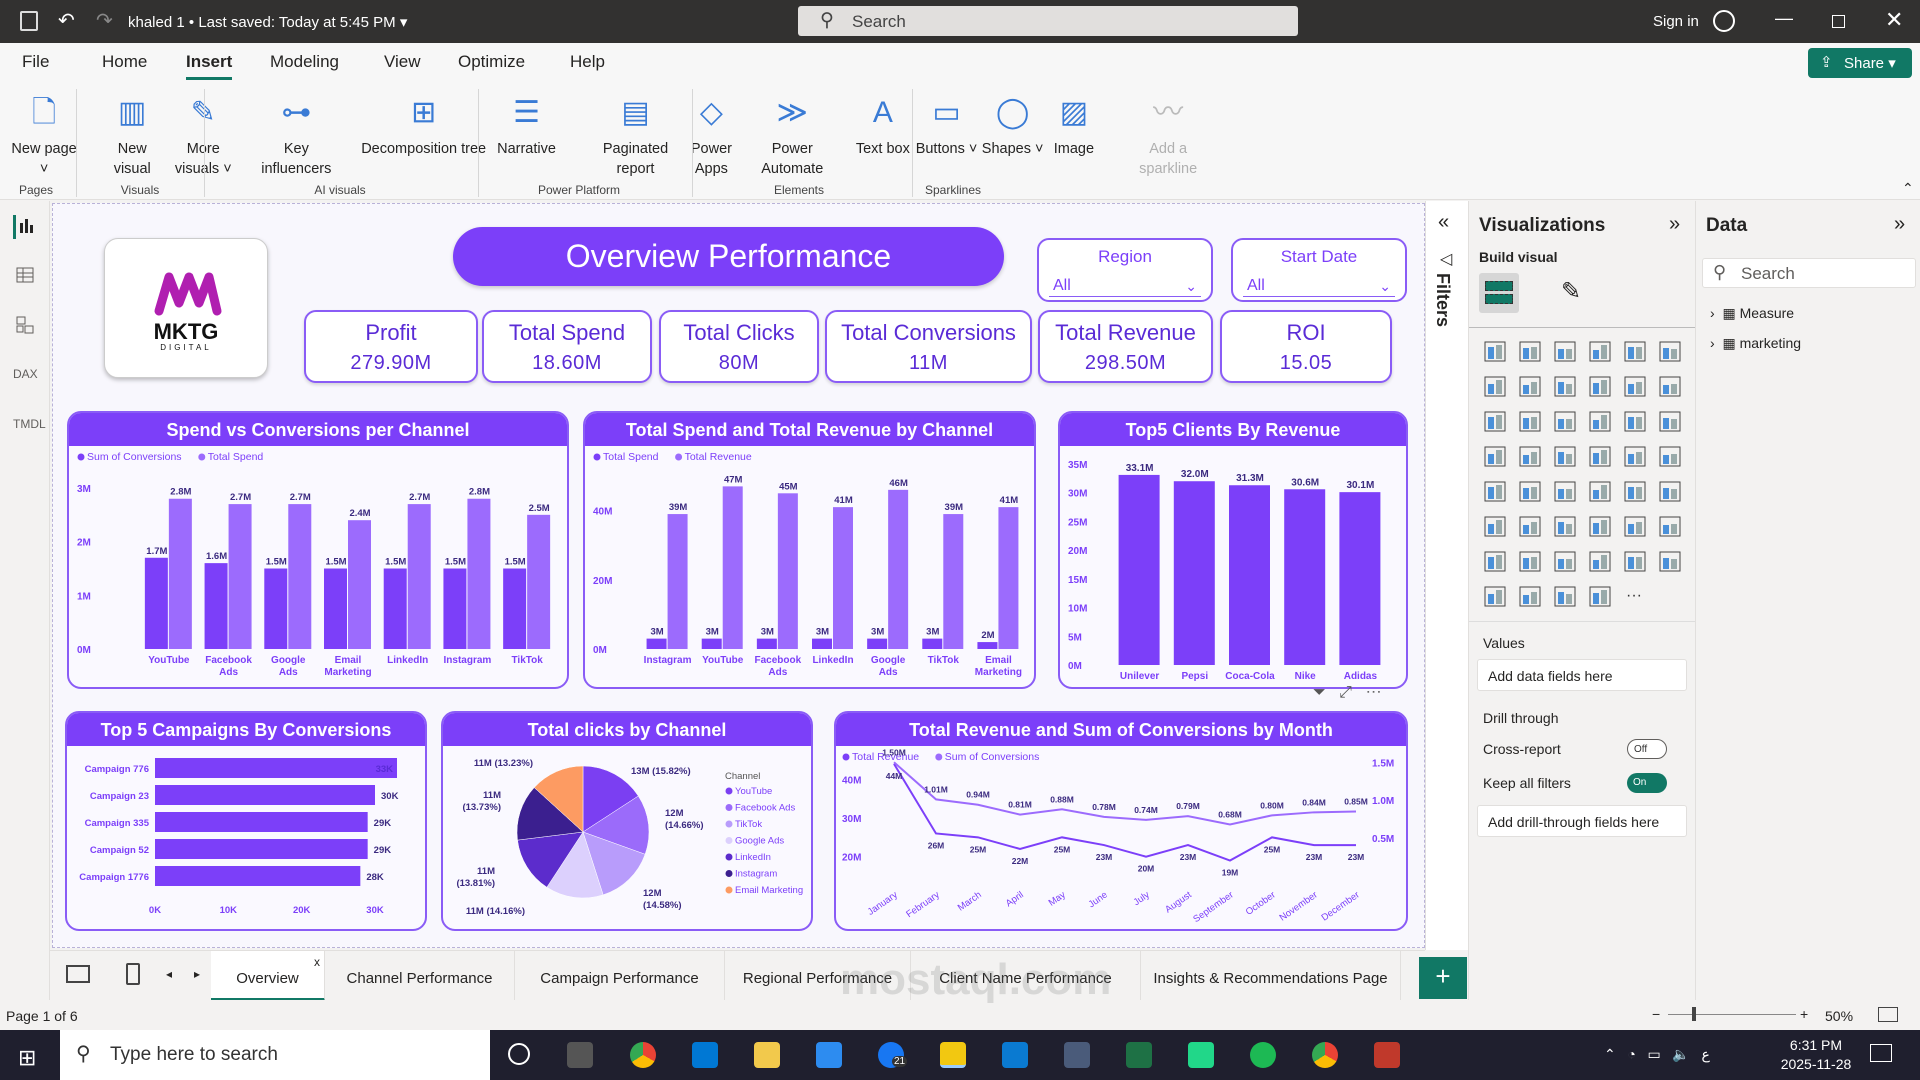 The image size is (1920, 1080). I want to click on collapse-pane-icon: », so click(1900, 224).